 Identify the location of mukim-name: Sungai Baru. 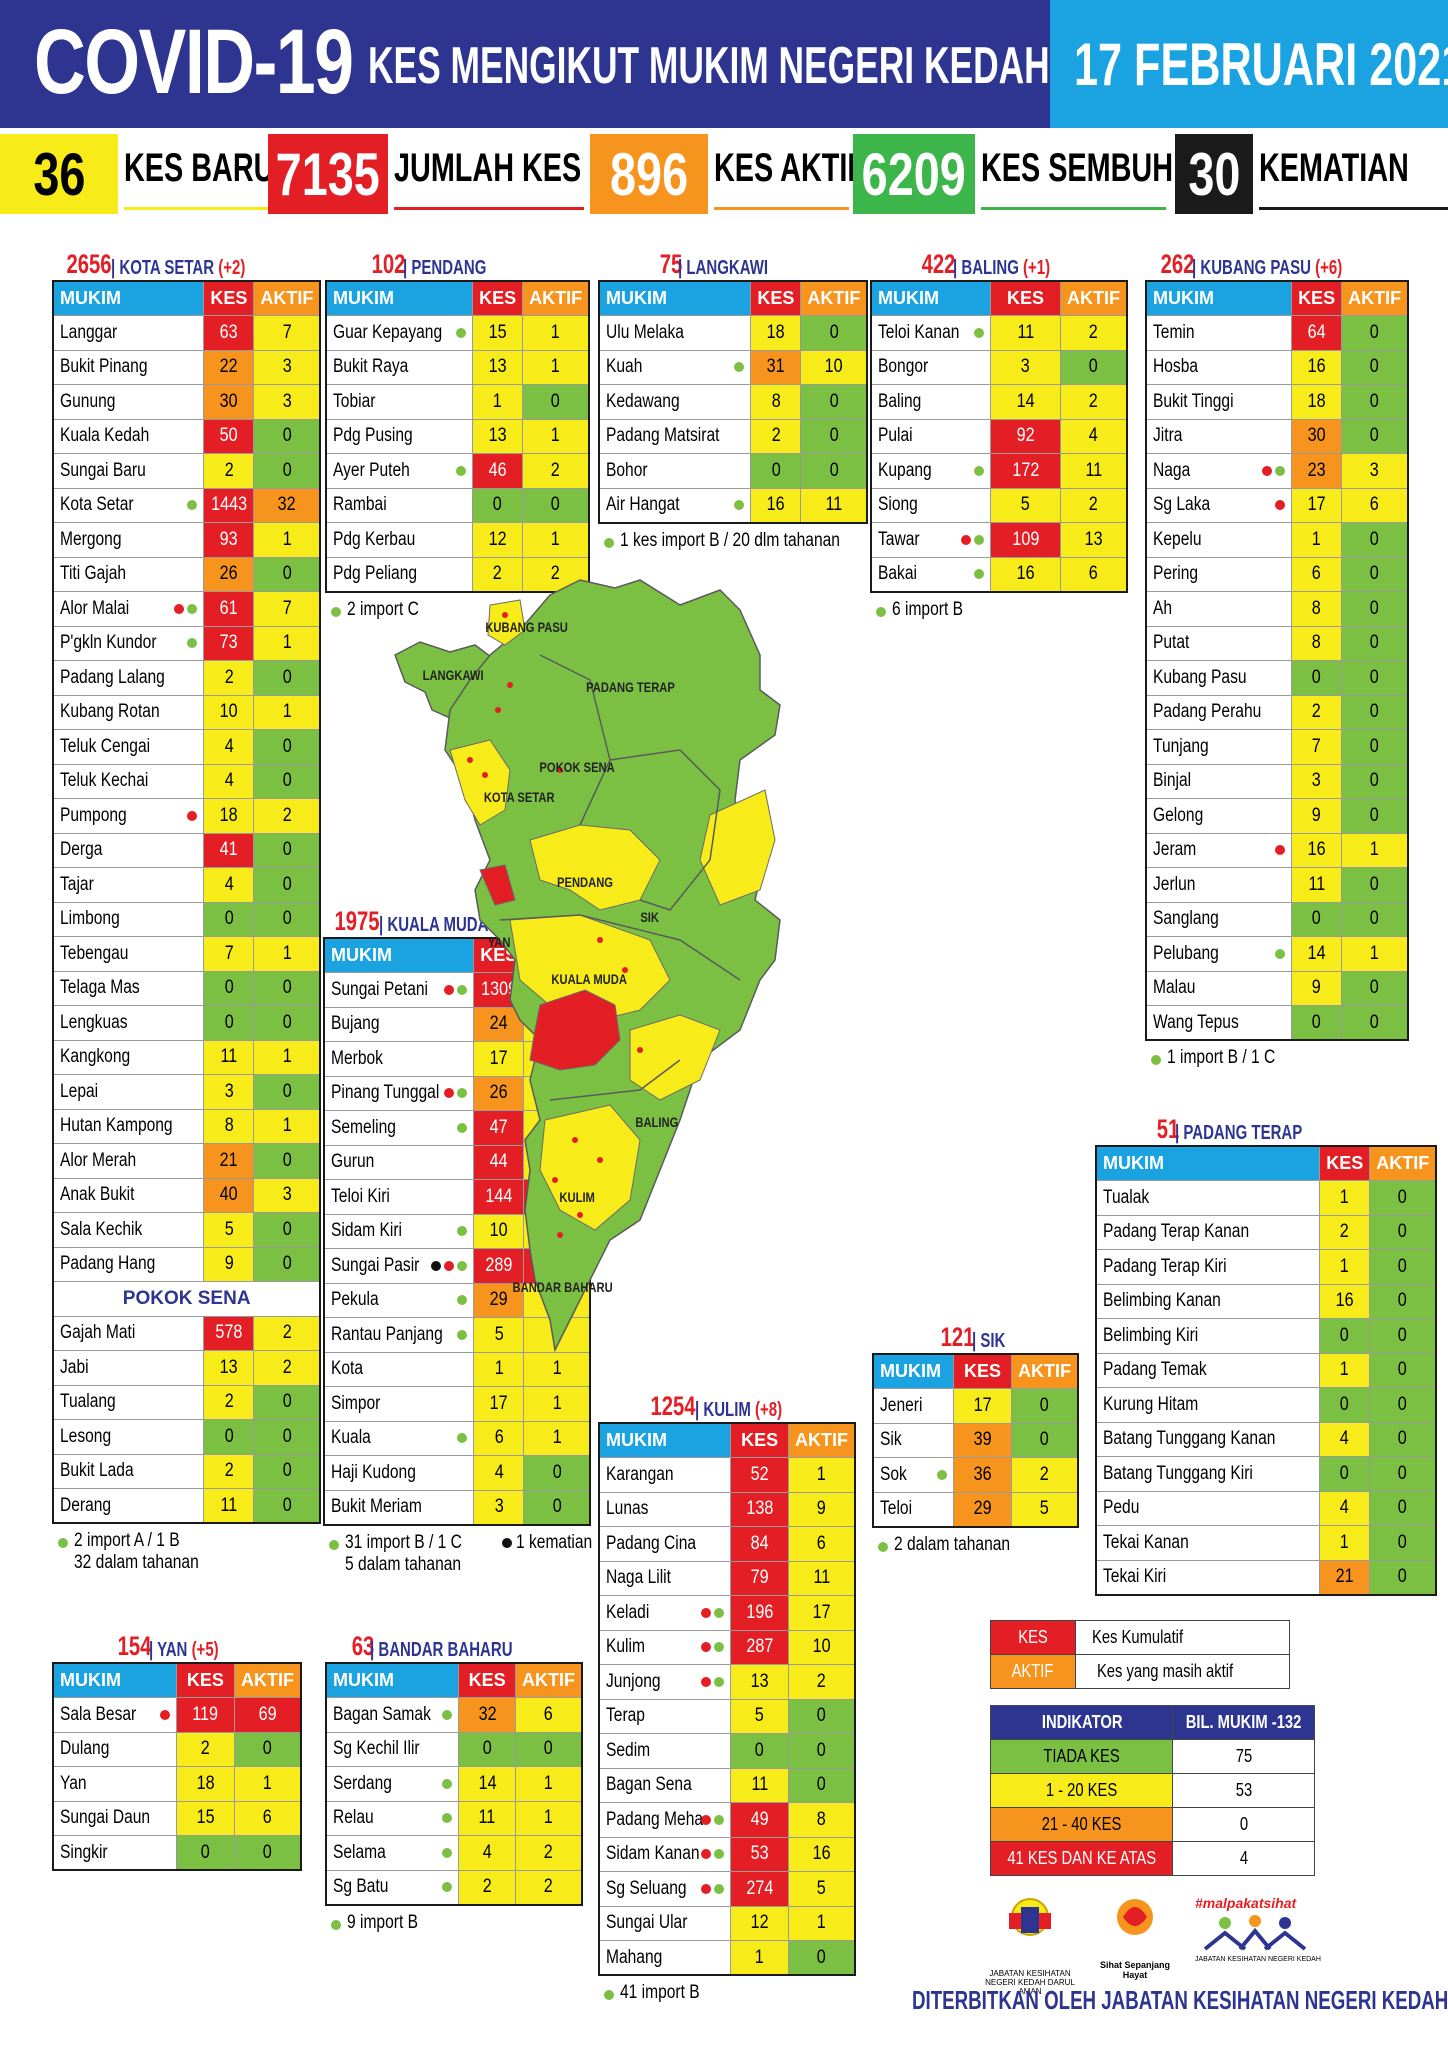
(128, 471).